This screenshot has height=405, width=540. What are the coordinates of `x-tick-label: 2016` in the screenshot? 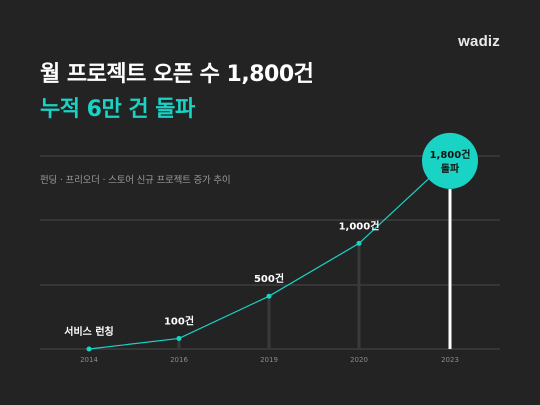 It's located at (179, 360).